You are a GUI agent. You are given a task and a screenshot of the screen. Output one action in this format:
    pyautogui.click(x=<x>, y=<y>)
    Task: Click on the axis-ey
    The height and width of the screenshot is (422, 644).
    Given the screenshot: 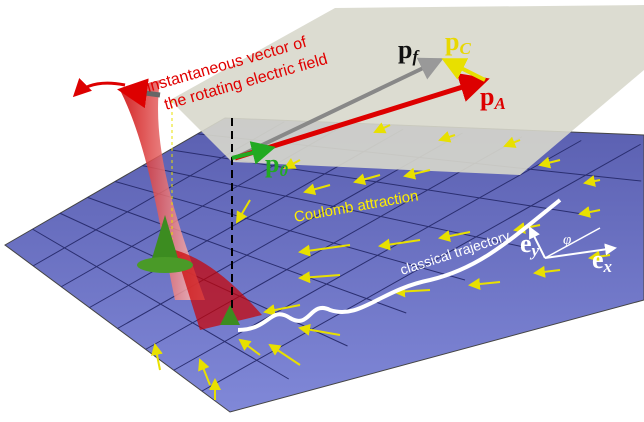 What is the action you would take?
    pyautogui.click(x=537, y=242)
    